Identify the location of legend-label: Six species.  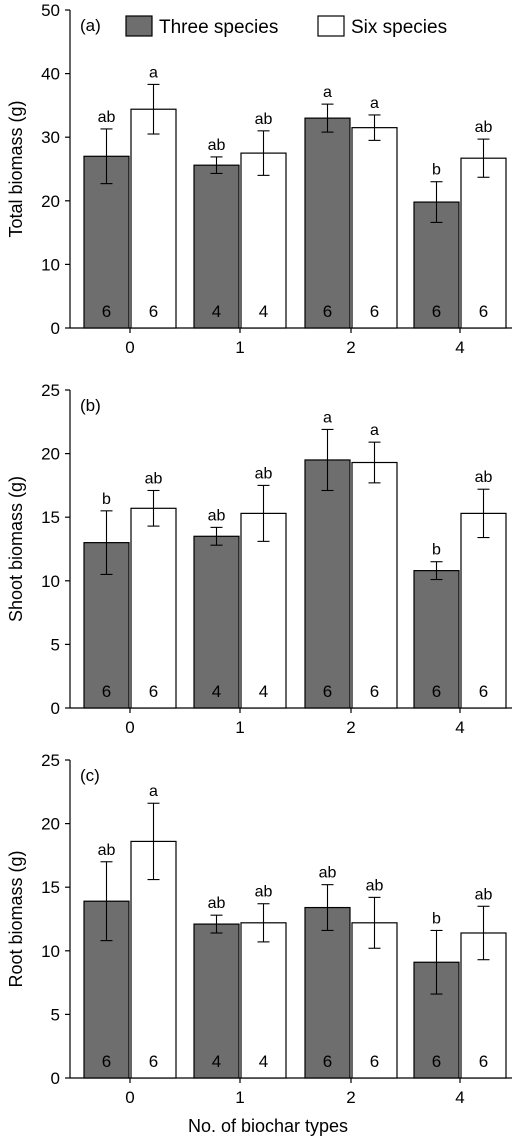
(399, 27).